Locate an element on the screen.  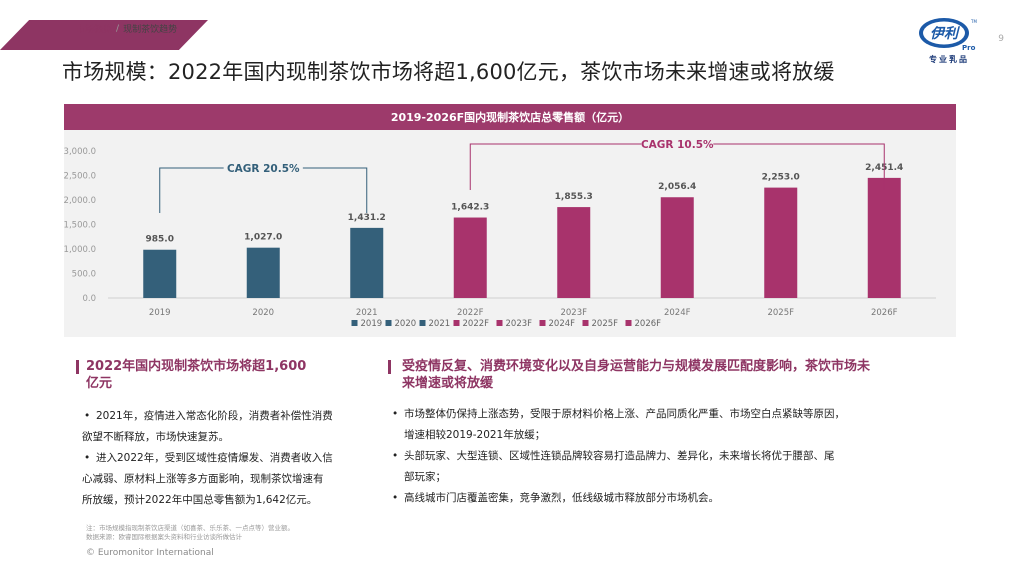
left-bullet-2-line-2: 心减弱、原材料上涨等多方面影响，现制茶饮增速有 is located at coordinates (203, 479).